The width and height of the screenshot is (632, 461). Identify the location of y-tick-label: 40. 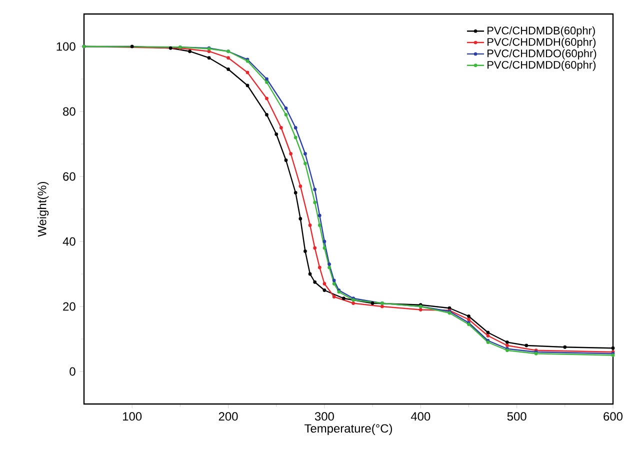
(69, 241).